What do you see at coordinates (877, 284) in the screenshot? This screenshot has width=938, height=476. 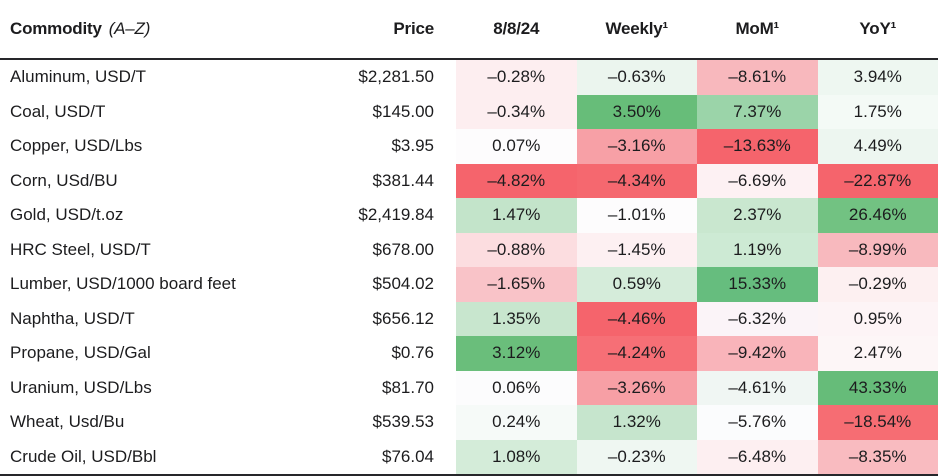 I see `change-yoy: –0.29%` at bounding box center [877, 284].